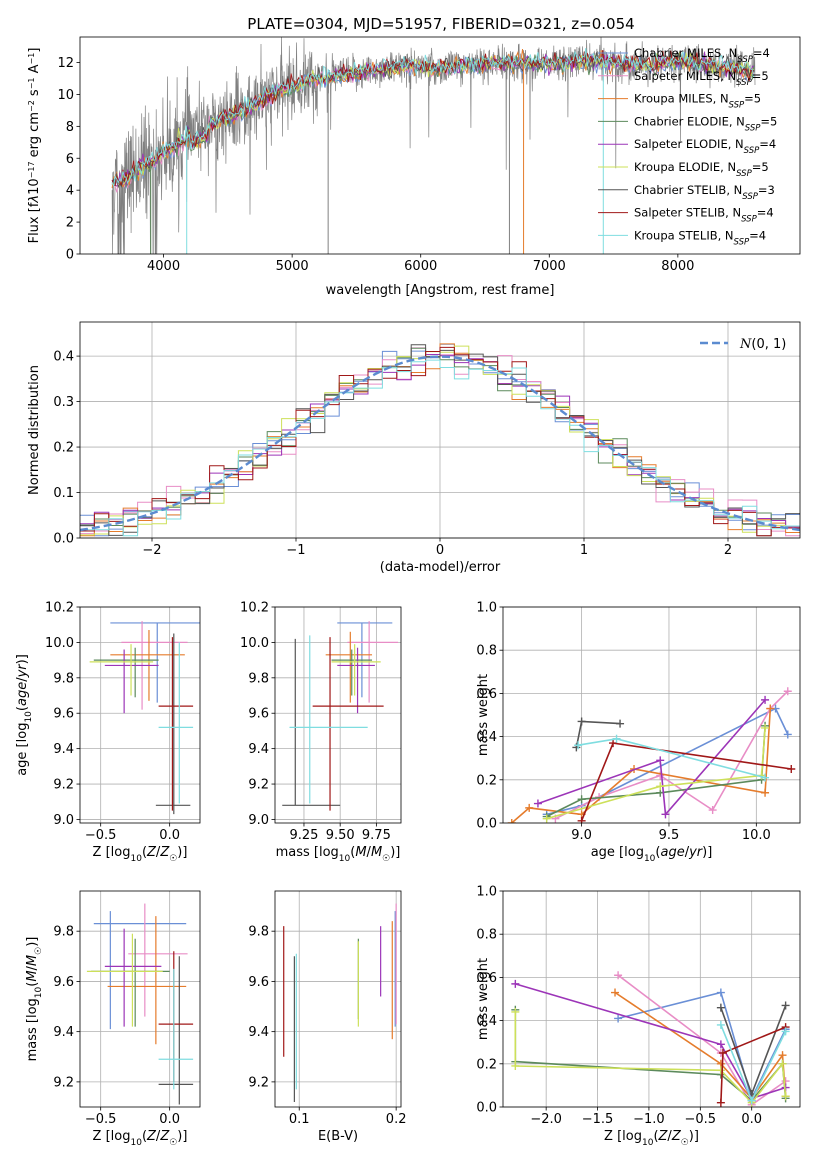  I want to click on x-tick-label: 4000, so click(163, 266).